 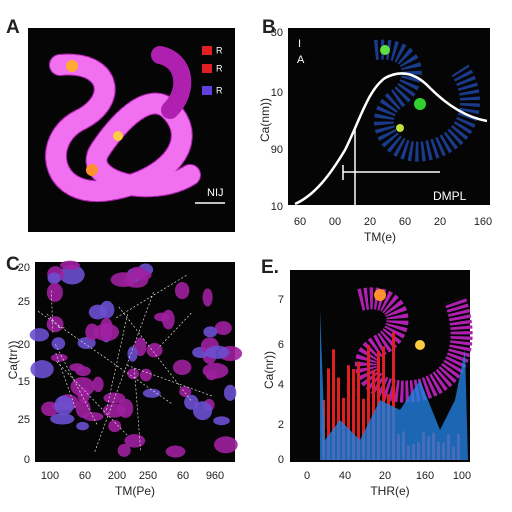 I want to click on y-axis-label: Ca(nr)), so click(x=269, y=370).